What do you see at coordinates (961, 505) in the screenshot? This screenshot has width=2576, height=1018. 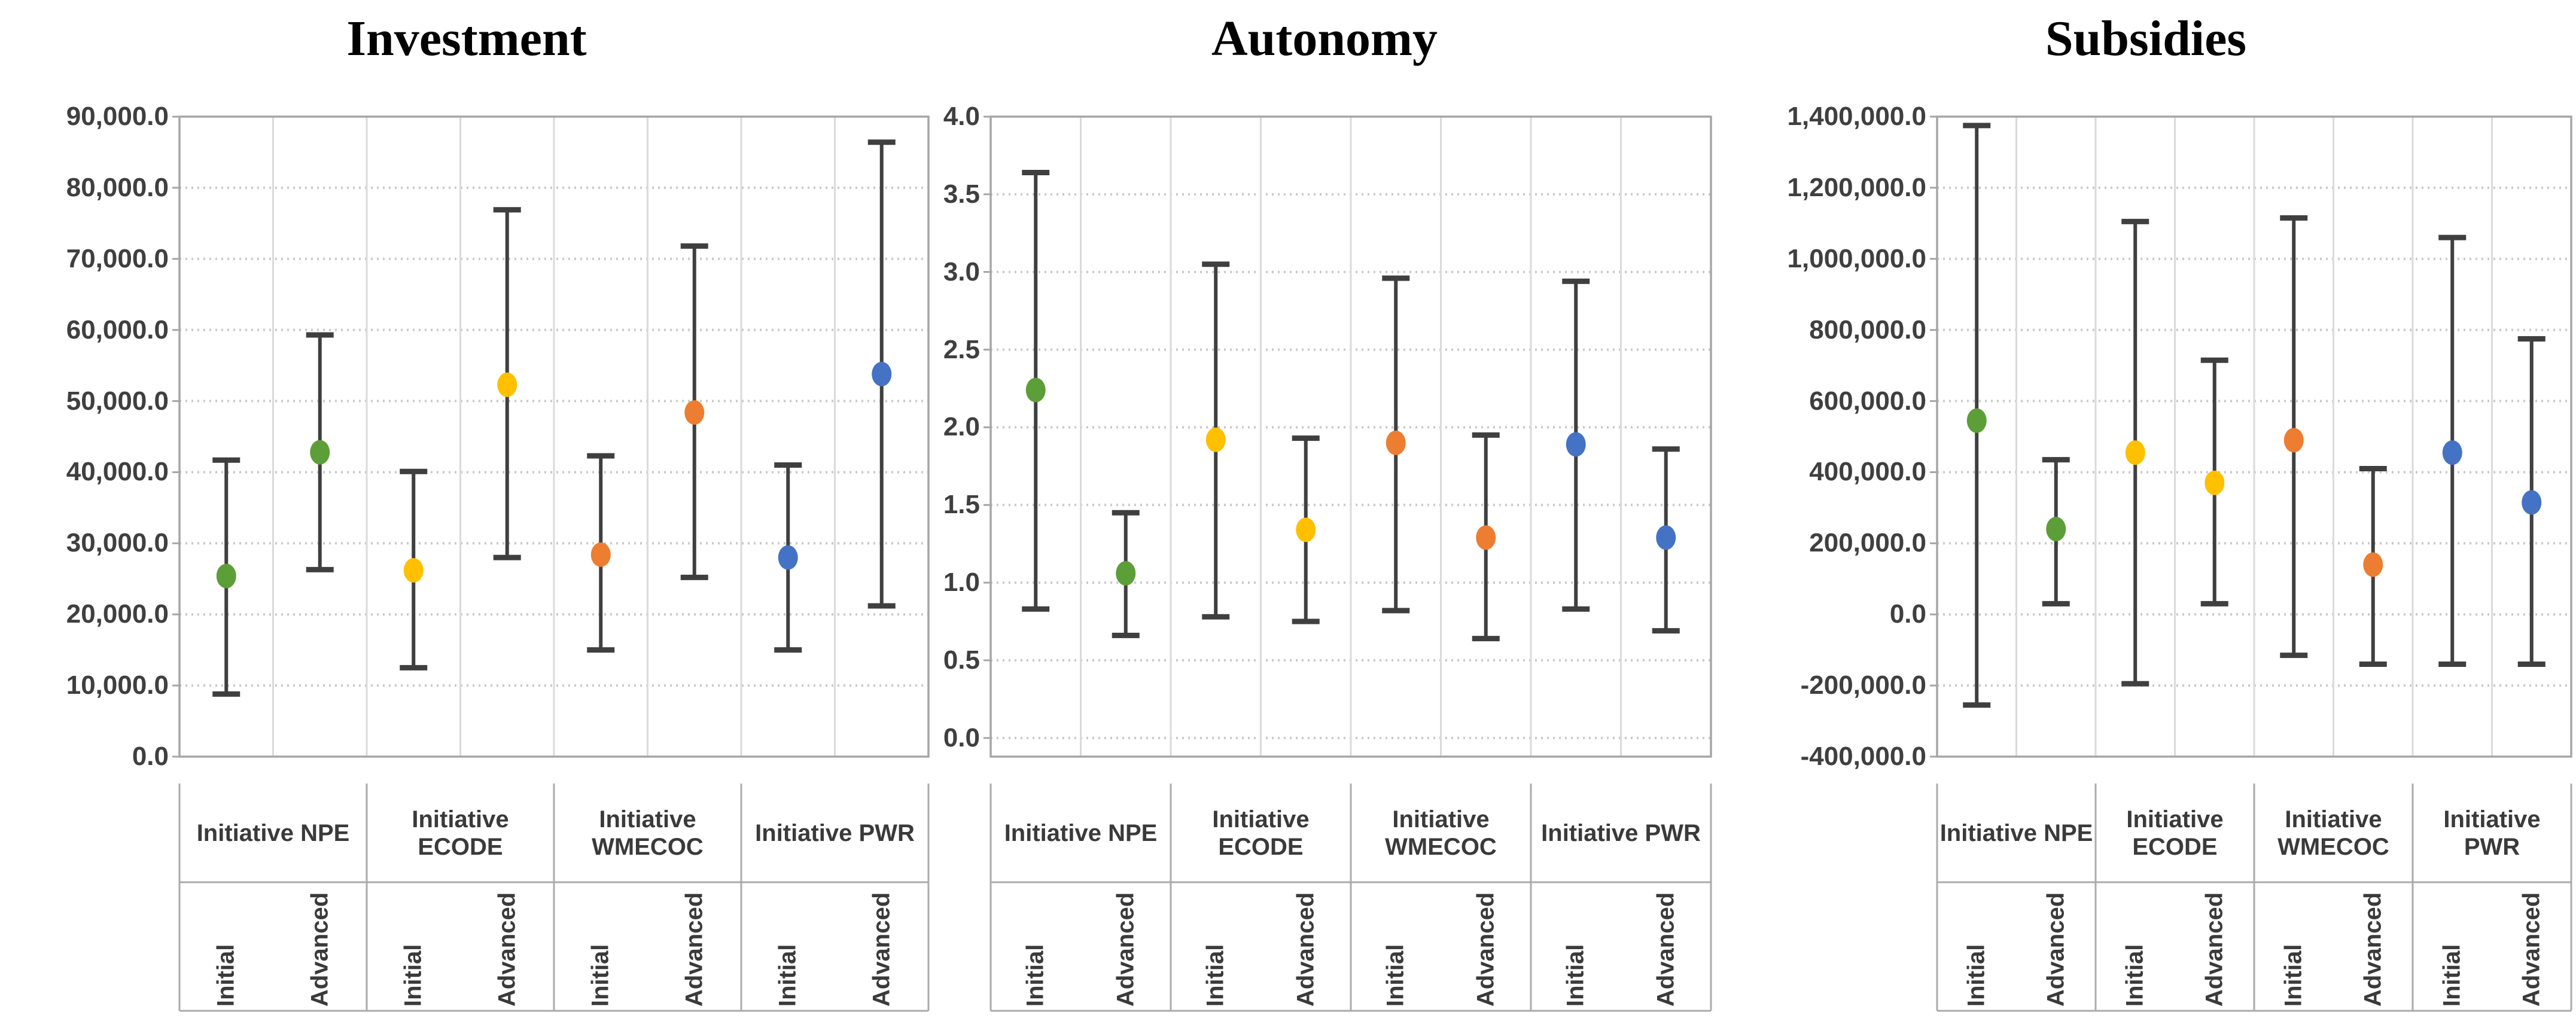 I see `y-tick-label: 1.5` at bounding box center [961, 505].